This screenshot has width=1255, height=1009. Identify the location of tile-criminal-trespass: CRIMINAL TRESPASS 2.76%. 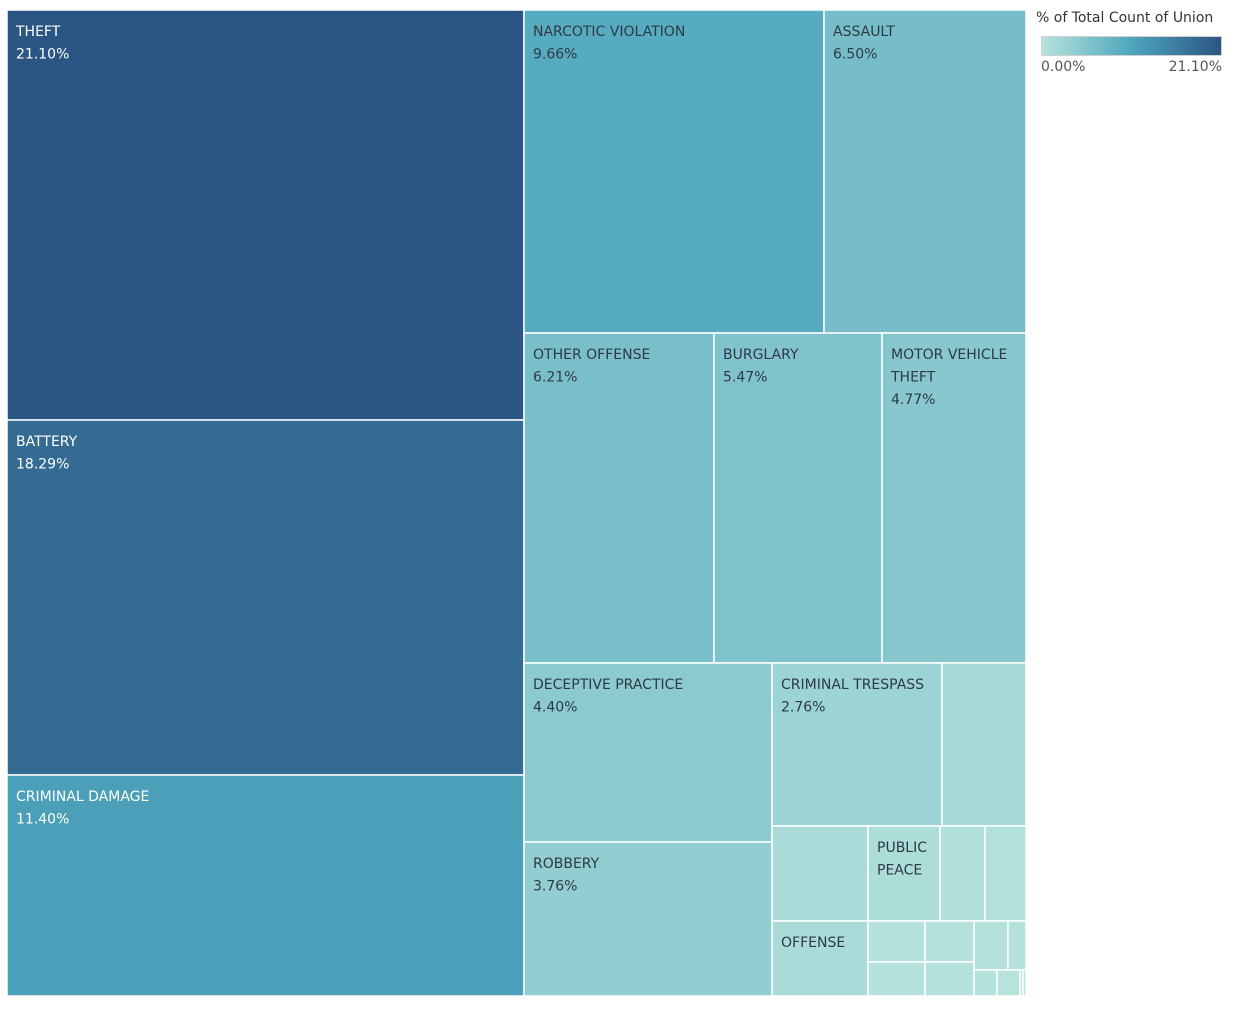
(857, 744).